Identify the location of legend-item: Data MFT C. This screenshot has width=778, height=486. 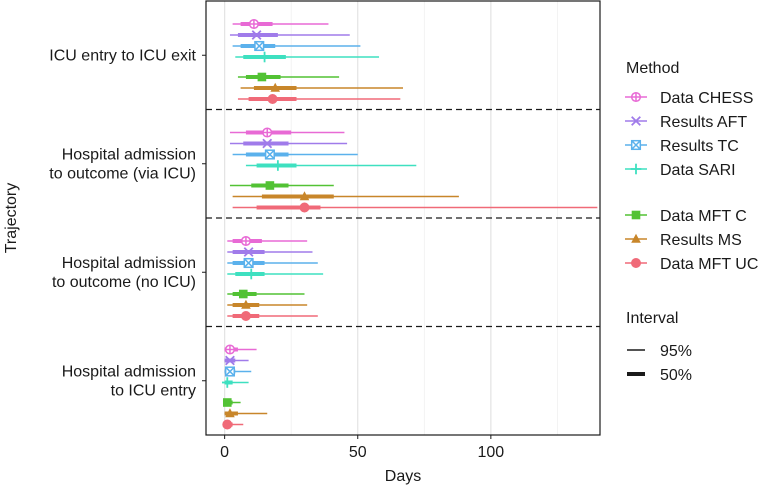
(686, 216).